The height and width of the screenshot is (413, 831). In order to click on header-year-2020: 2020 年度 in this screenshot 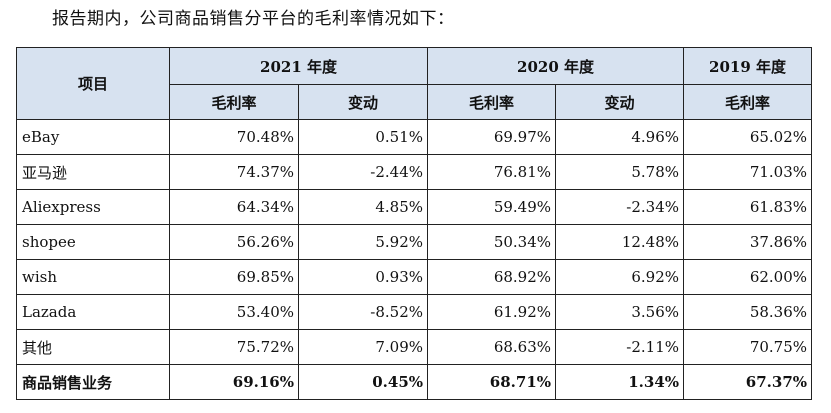, I will do `click(556, 66)`.